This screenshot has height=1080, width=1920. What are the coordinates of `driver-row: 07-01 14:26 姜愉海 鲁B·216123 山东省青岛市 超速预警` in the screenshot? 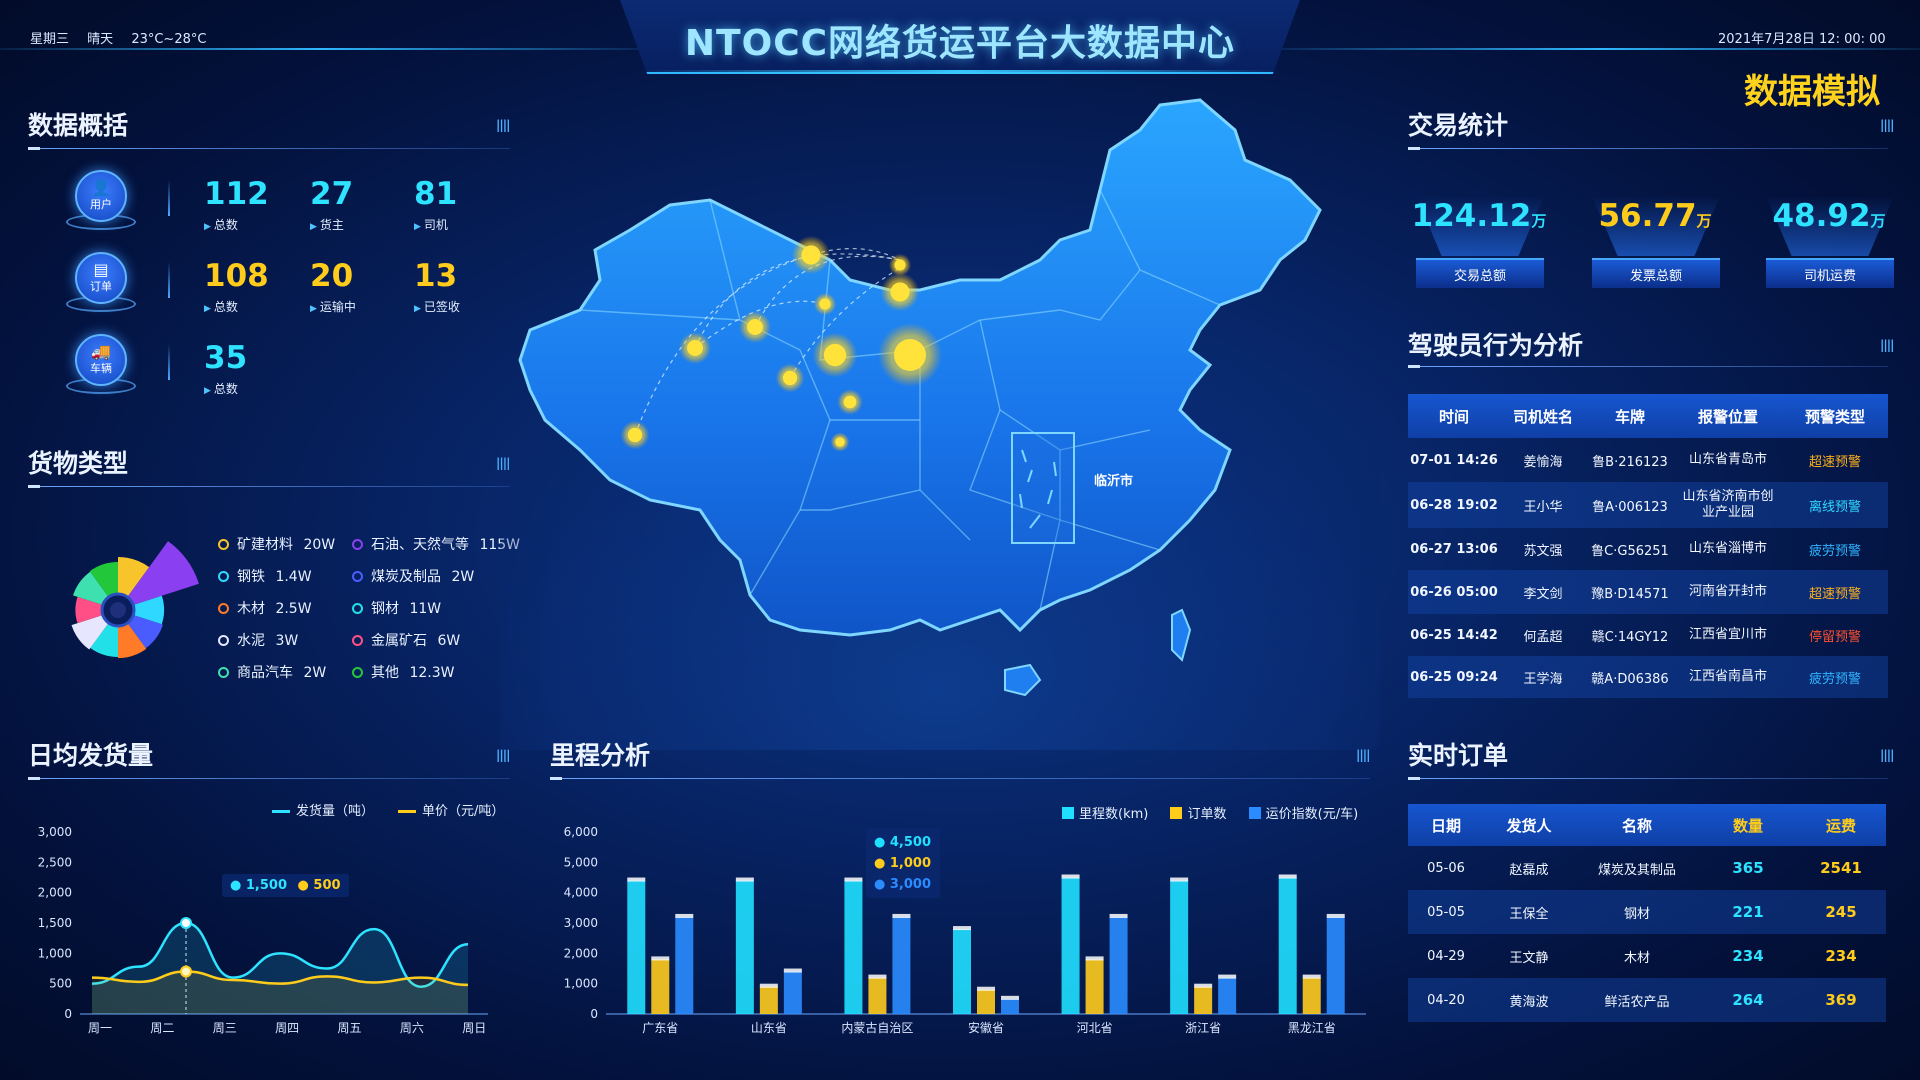 It's located at (1648, 460).